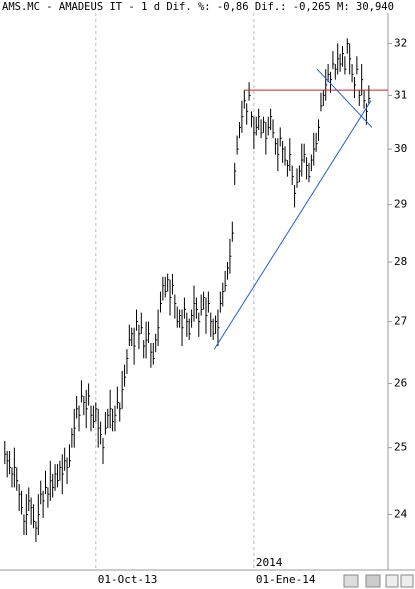 This screenshot has width=415, height=589. What do you see at coordinates (400, 204) in the screenshot?
I see `y-tick-label: 29` at bounding box center [400, 204].